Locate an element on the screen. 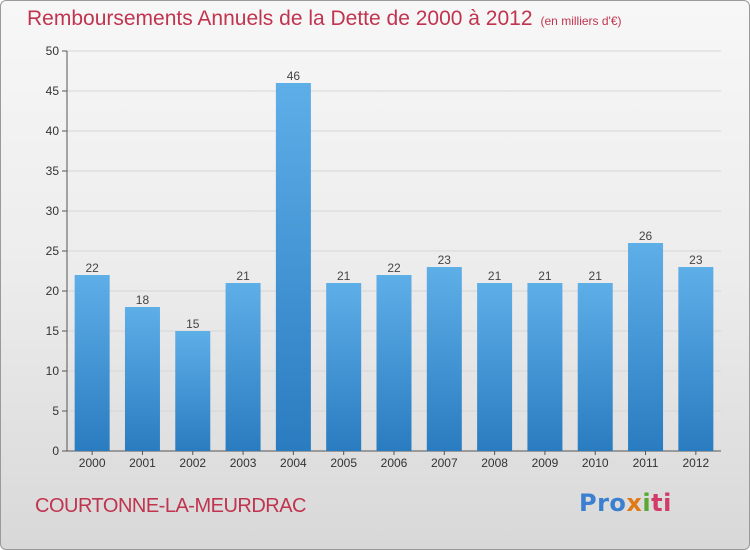  y-tick-label: 15 is located at coordinates (53, 331).